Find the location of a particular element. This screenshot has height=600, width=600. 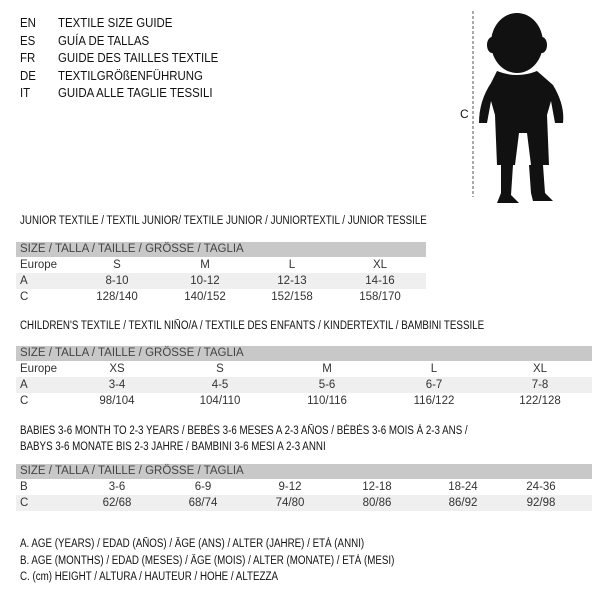

table-cell: 9-12 is located at coordinates (290, 487).